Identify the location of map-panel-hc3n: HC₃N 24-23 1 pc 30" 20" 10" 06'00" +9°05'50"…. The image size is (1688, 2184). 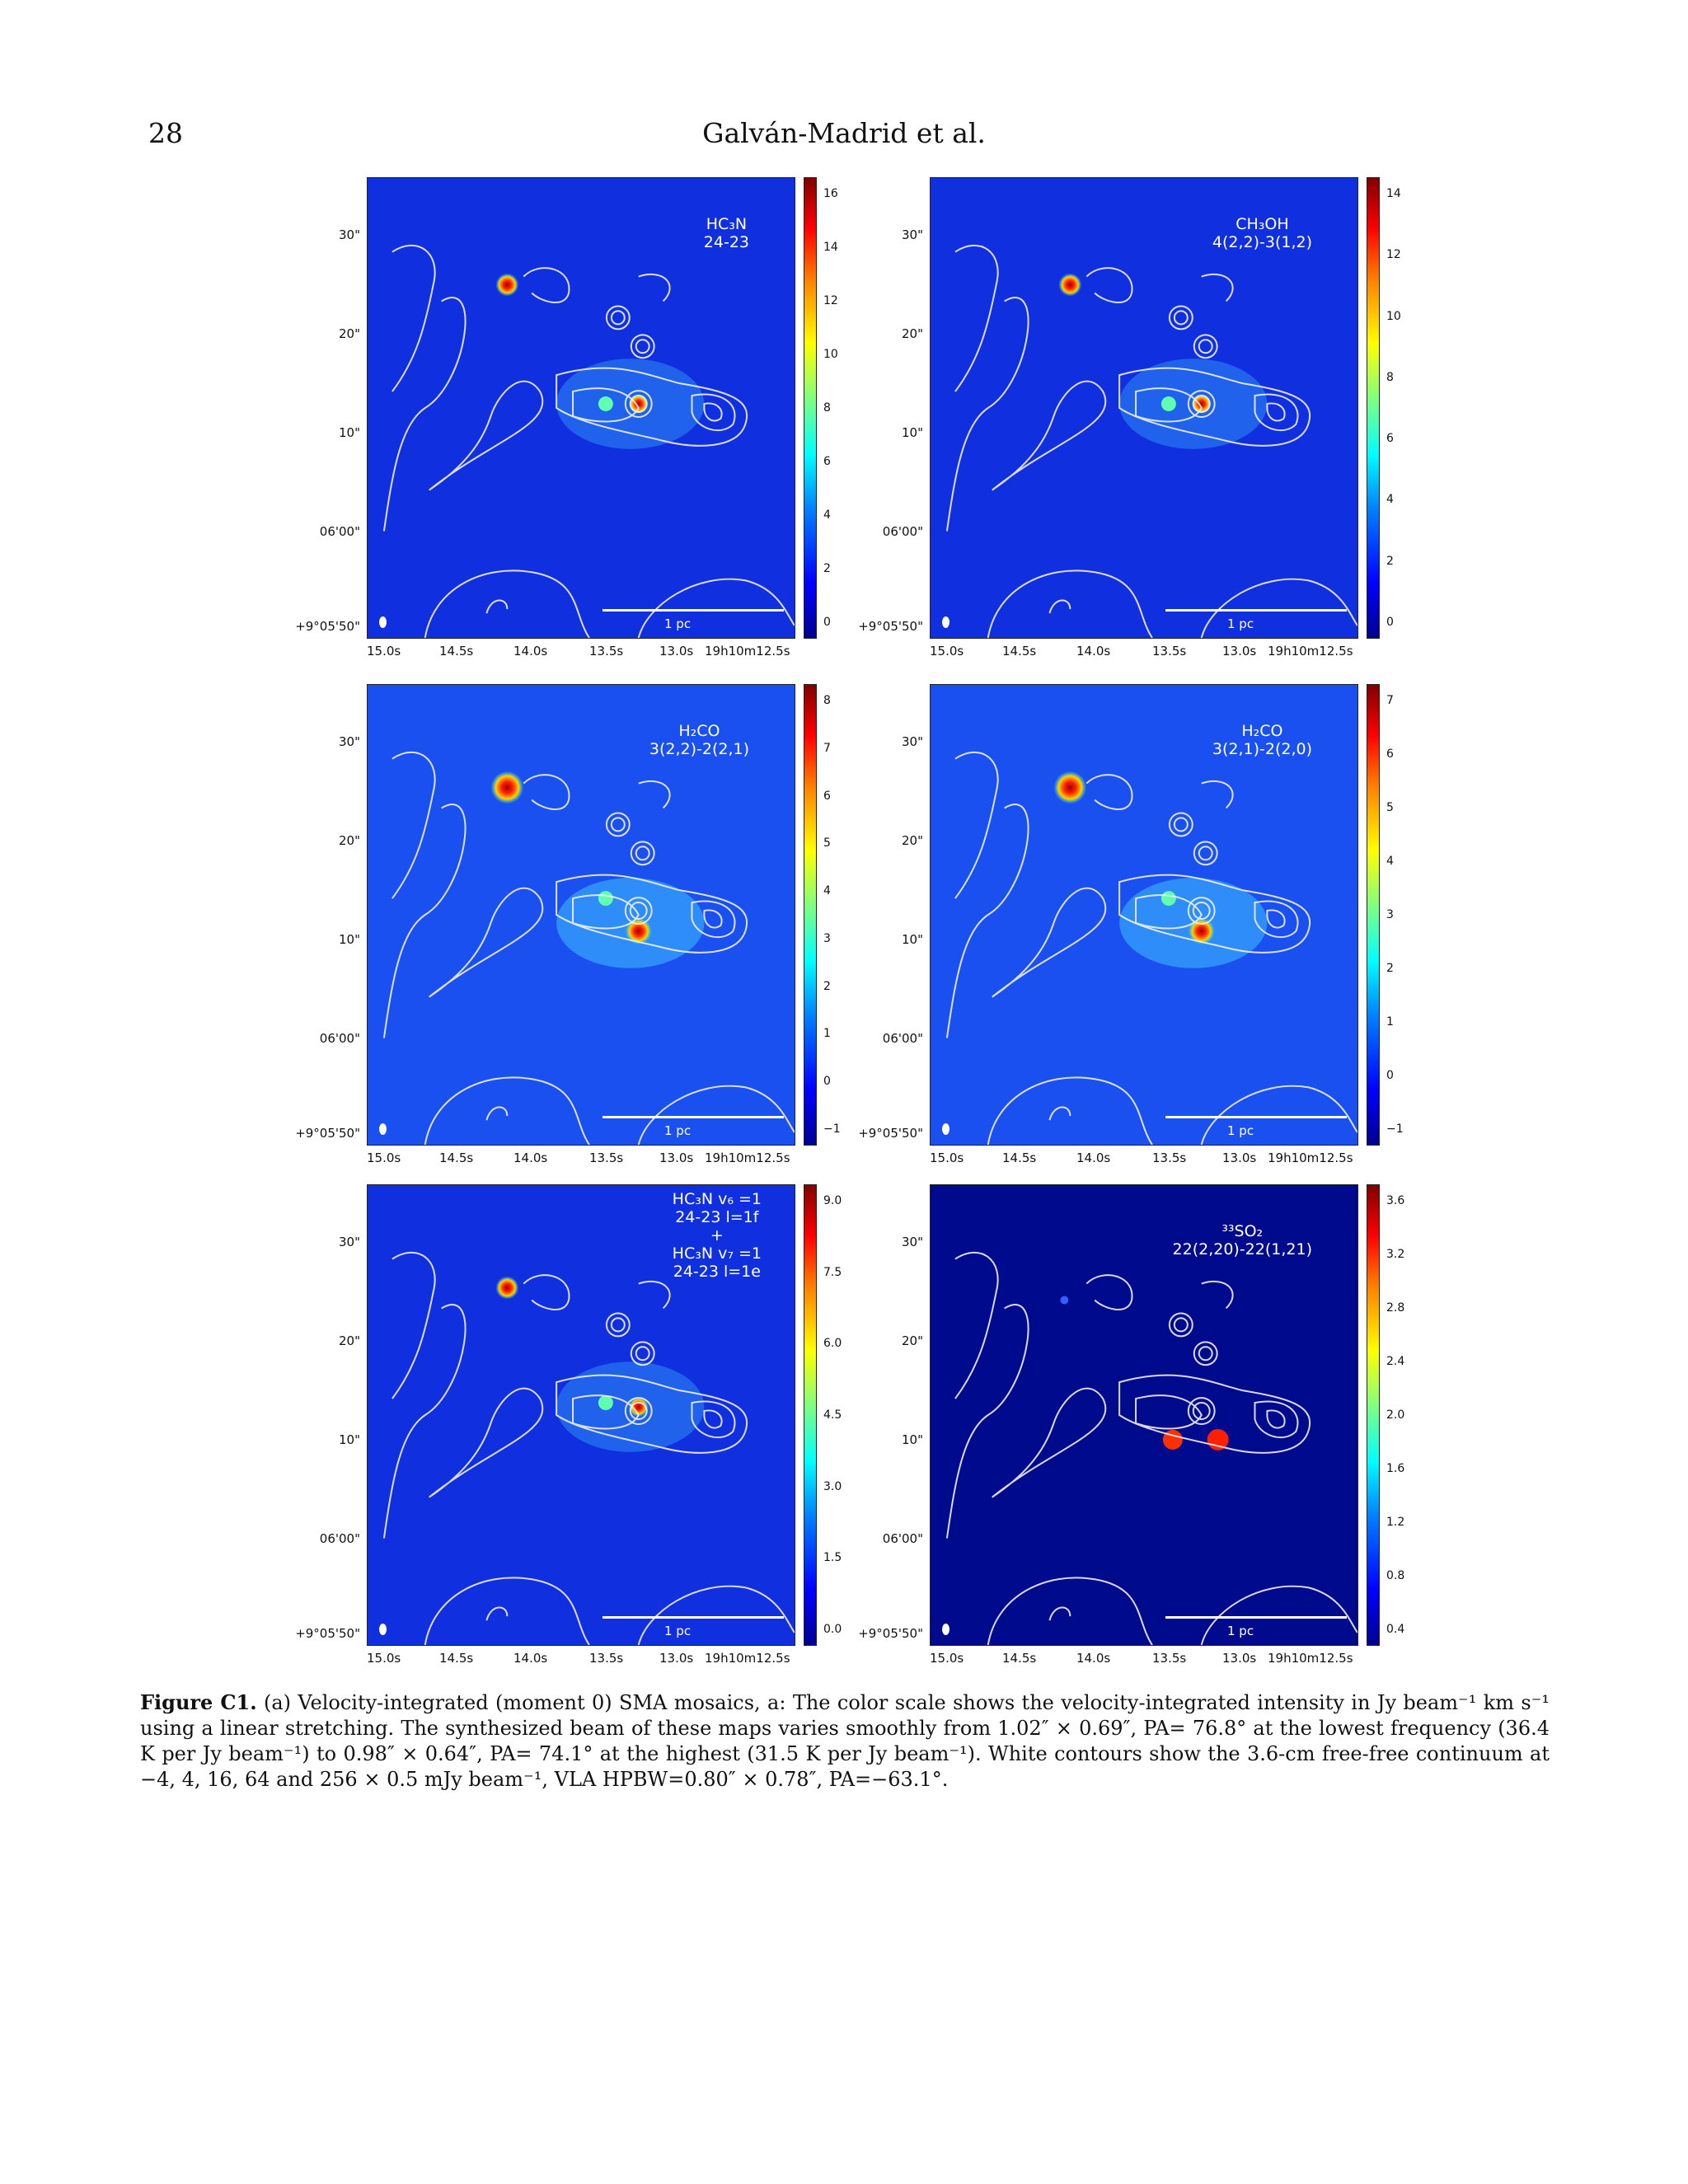
(566, 417).